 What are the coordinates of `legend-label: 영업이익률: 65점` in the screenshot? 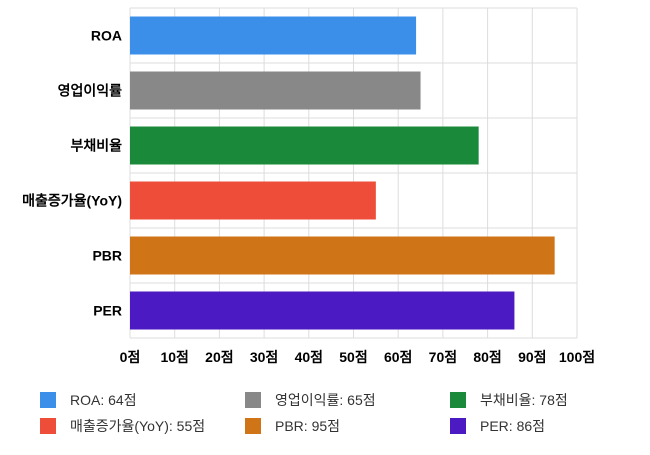 It's located at (325, 400).